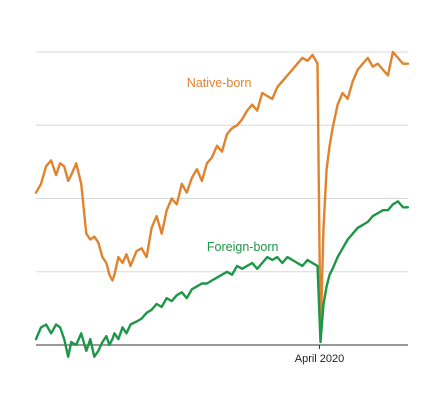 Image resolution: width=428 pixels, height=405 pixels. I want to click on series-label-native-born: Native-born, so click(219, 83).